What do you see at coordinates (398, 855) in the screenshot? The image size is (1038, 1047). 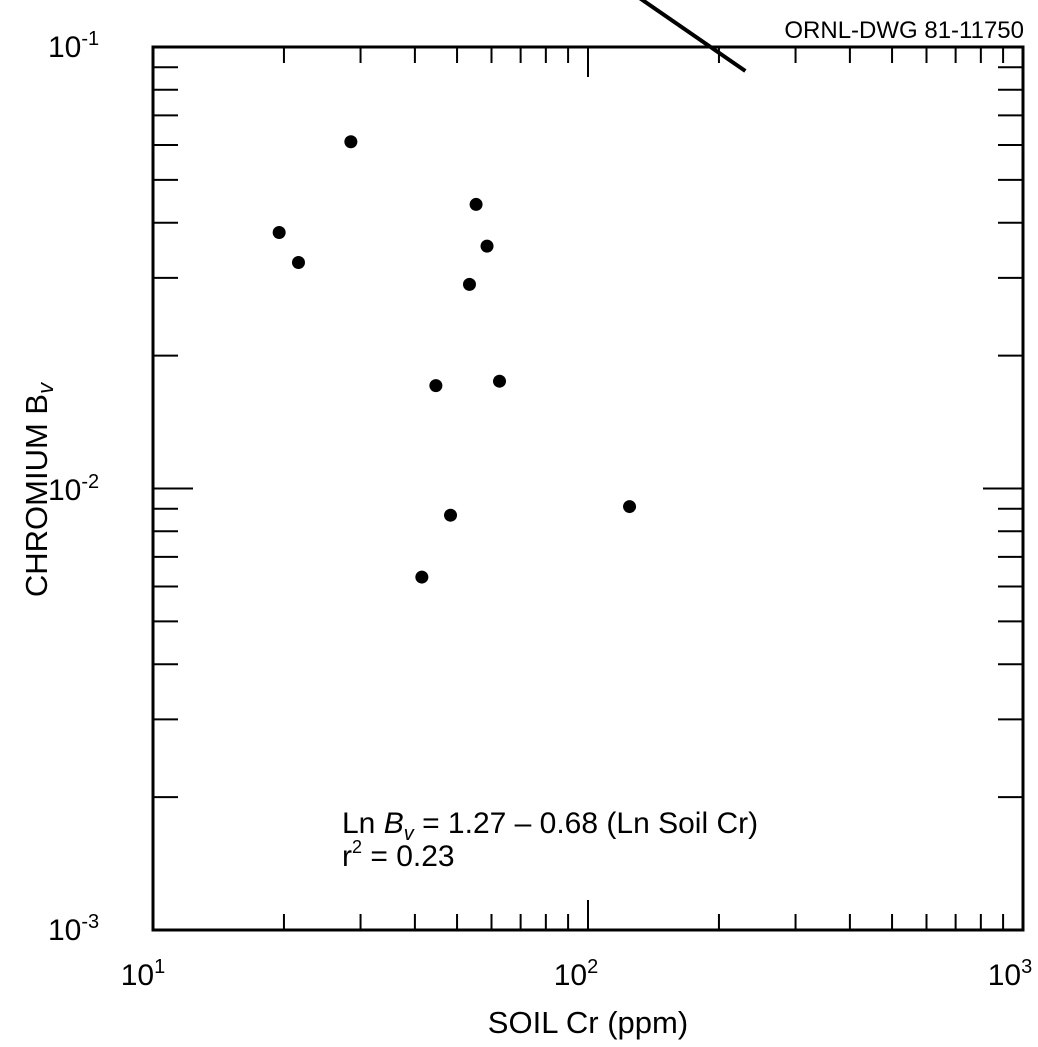 I see `r-squared: r2 = 0.23` at bounding box center [398, 855].